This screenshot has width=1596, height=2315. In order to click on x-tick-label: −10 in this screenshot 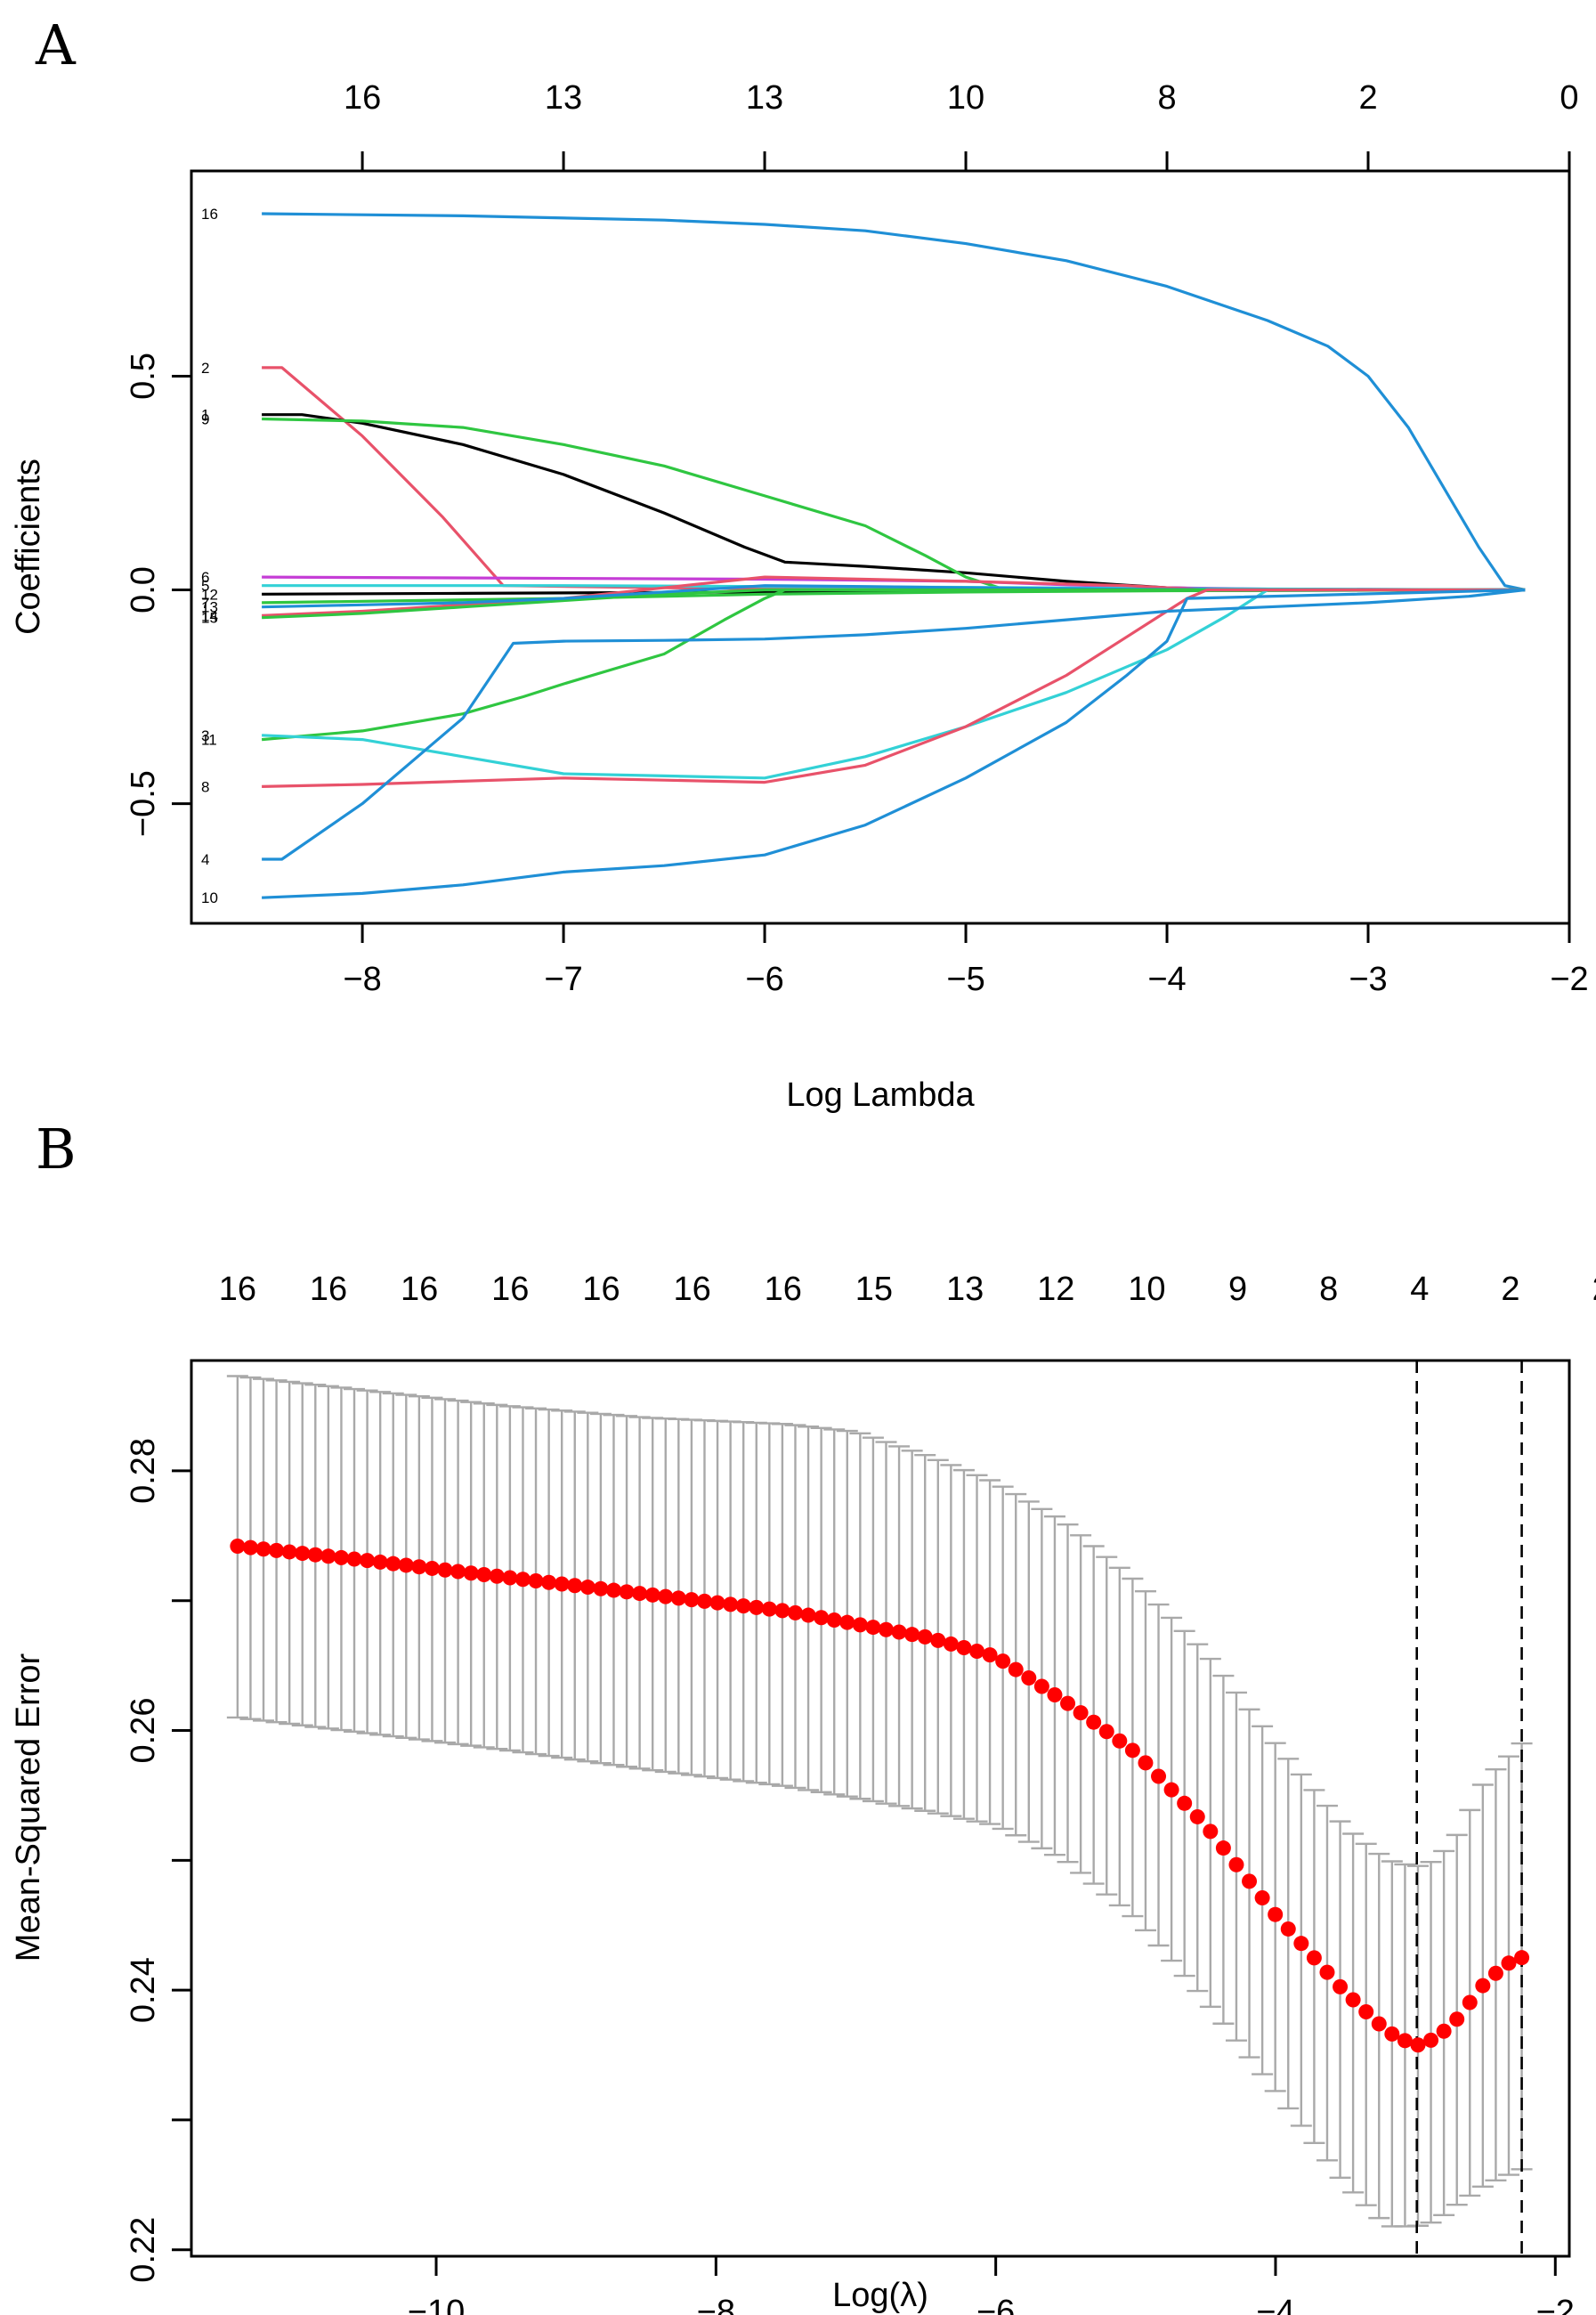, I will do `click(436, 2304)`.